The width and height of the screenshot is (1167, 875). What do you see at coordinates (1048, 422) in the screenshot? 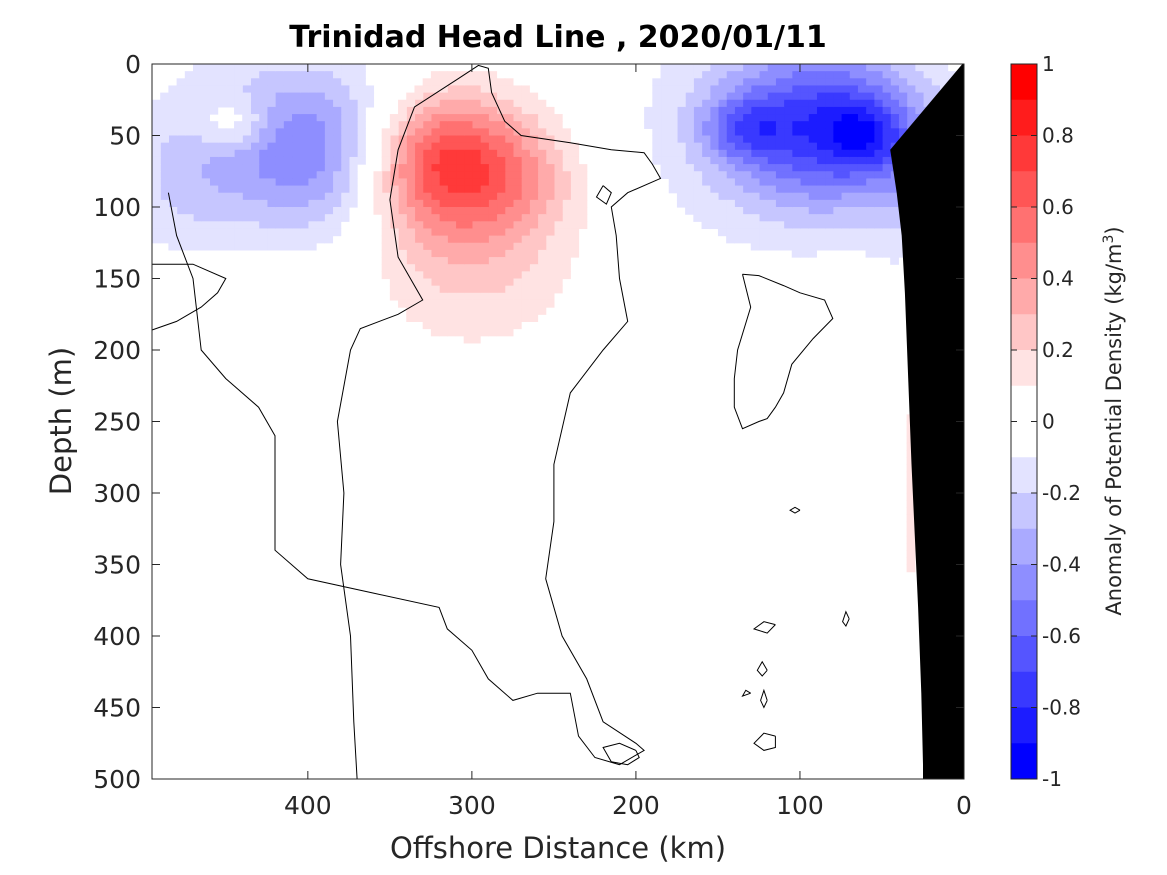
I see `colorbar-tick-label: 0` at bounding box center [1048, 422].